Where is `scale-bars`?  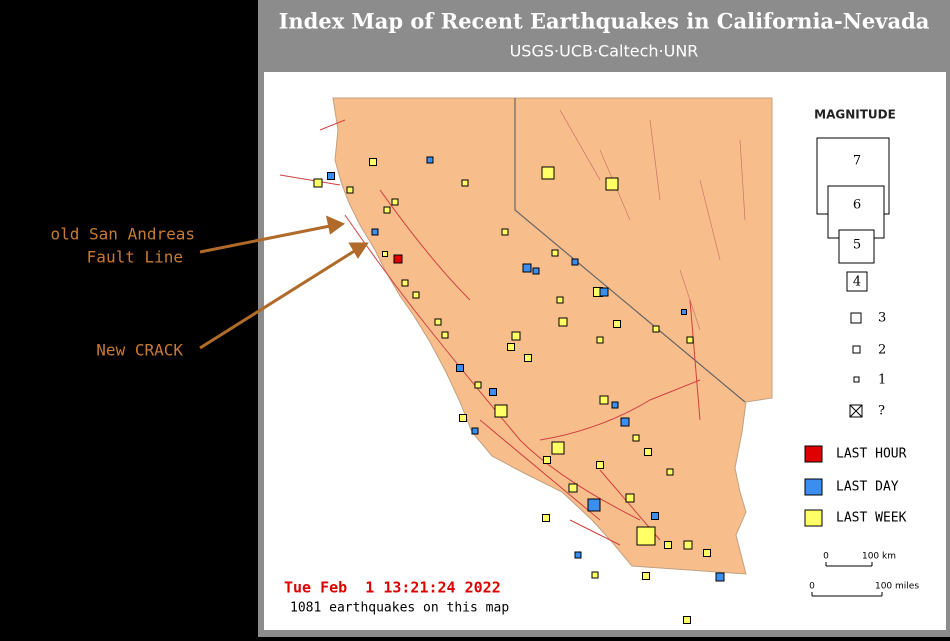
scale-bars is located at coordinates (847, 579).